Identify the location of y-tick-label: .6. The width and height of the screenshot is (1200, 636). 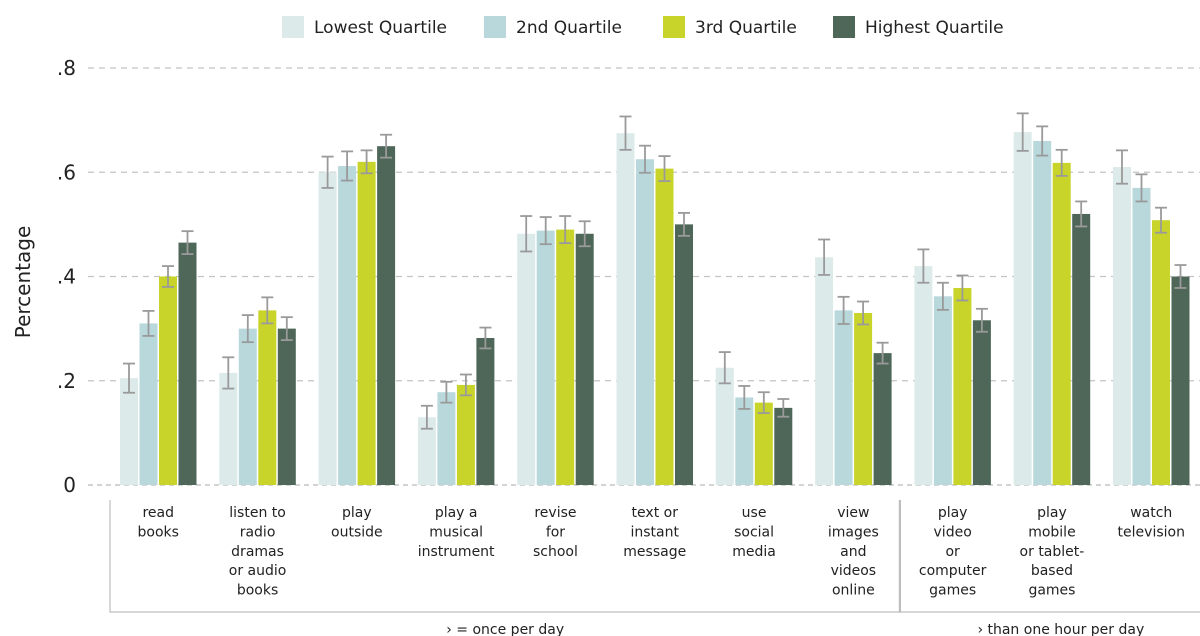
(66, 172).